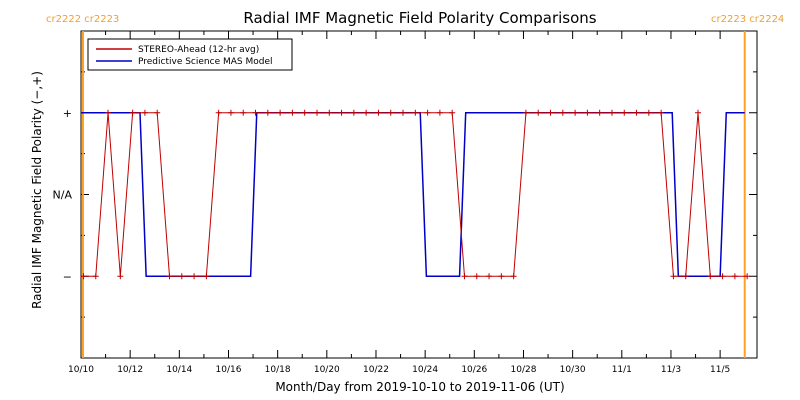  I want to click on x-tick-label: 11/5, so click(720, 370).